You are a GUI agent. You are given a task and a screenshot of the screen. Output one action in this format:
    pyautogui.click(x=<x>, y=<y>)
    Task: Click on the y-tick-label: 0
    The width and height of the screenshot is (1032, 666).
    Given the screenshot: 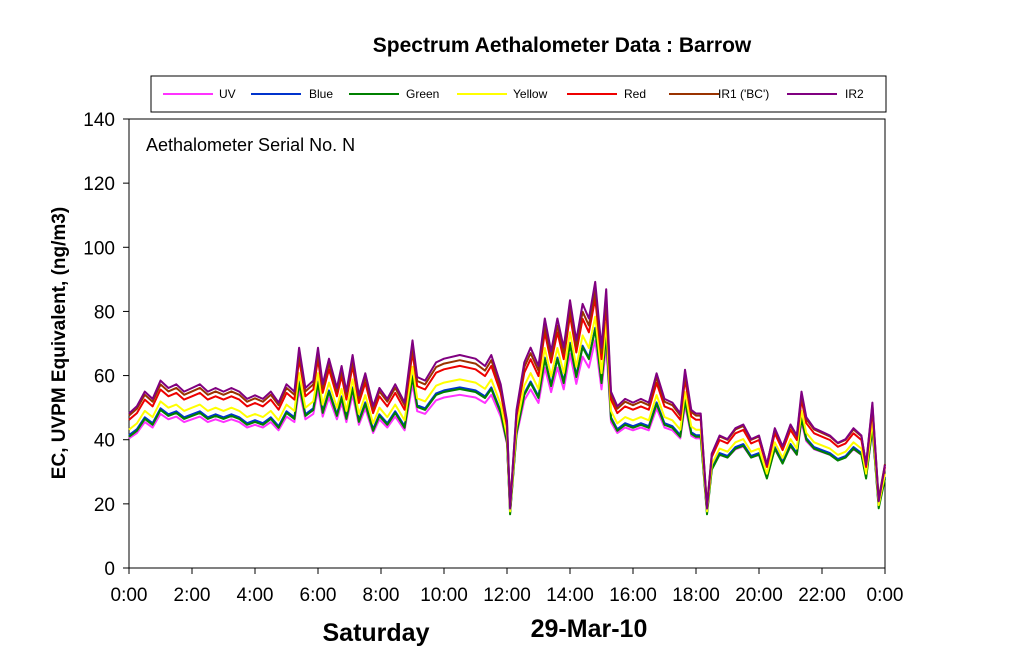 What is the action you would take?
    pyautogui.click(x=109, y=569)
    